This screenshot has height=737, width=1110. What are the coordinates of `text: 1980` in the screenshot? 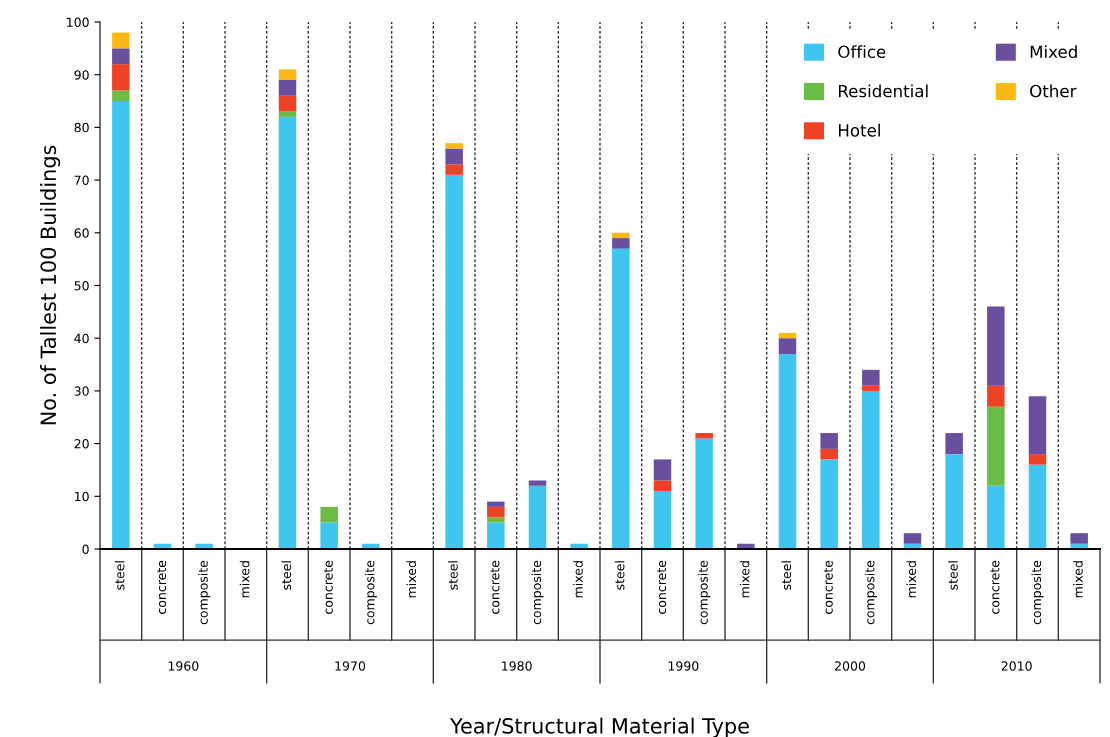 It's located at (517, 666).